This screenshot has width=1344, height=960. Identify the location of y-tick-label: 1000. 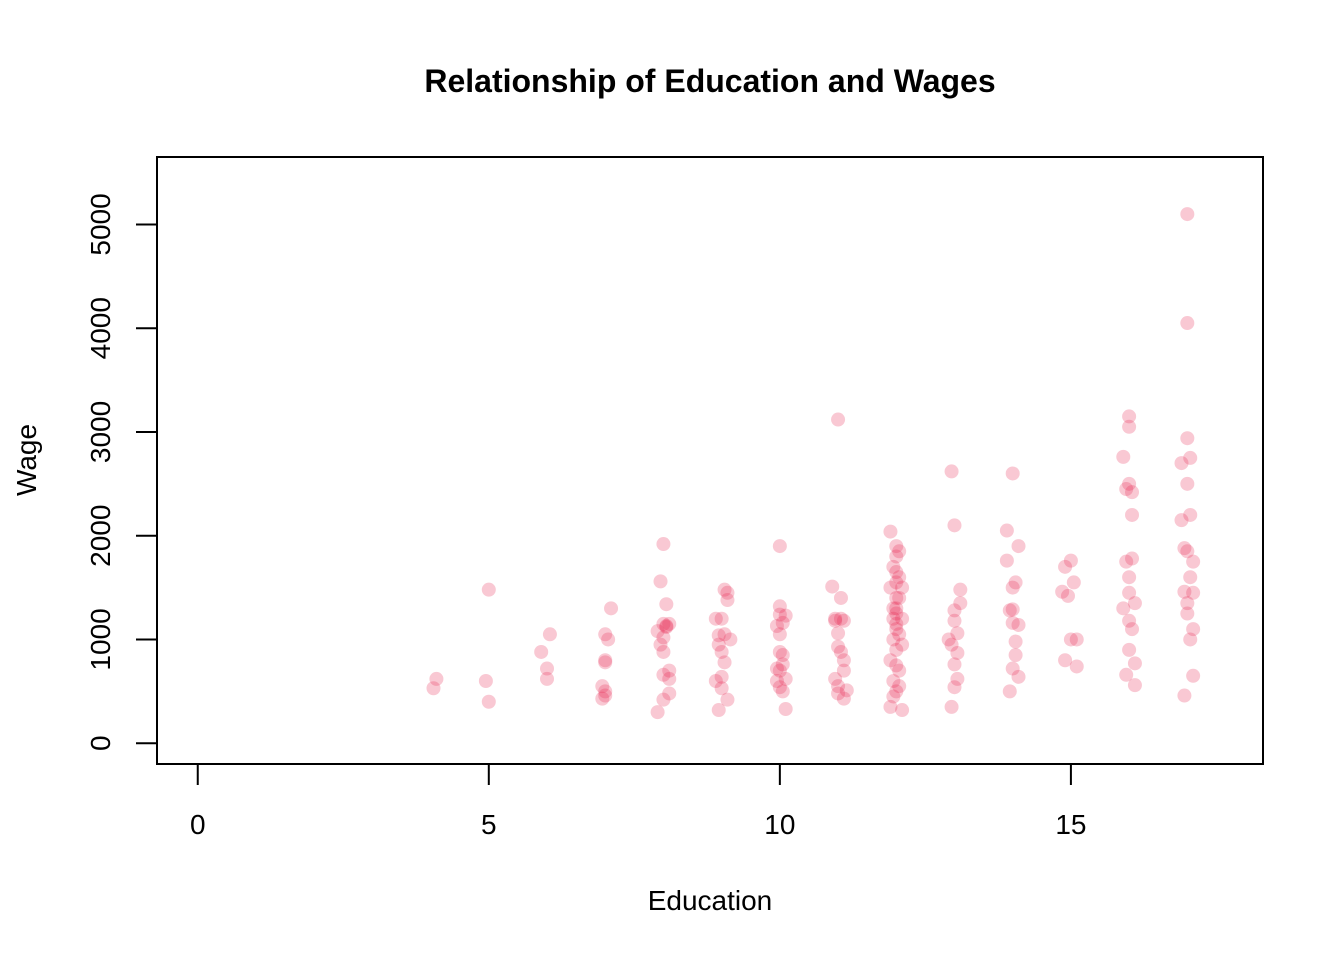
(100, 639).